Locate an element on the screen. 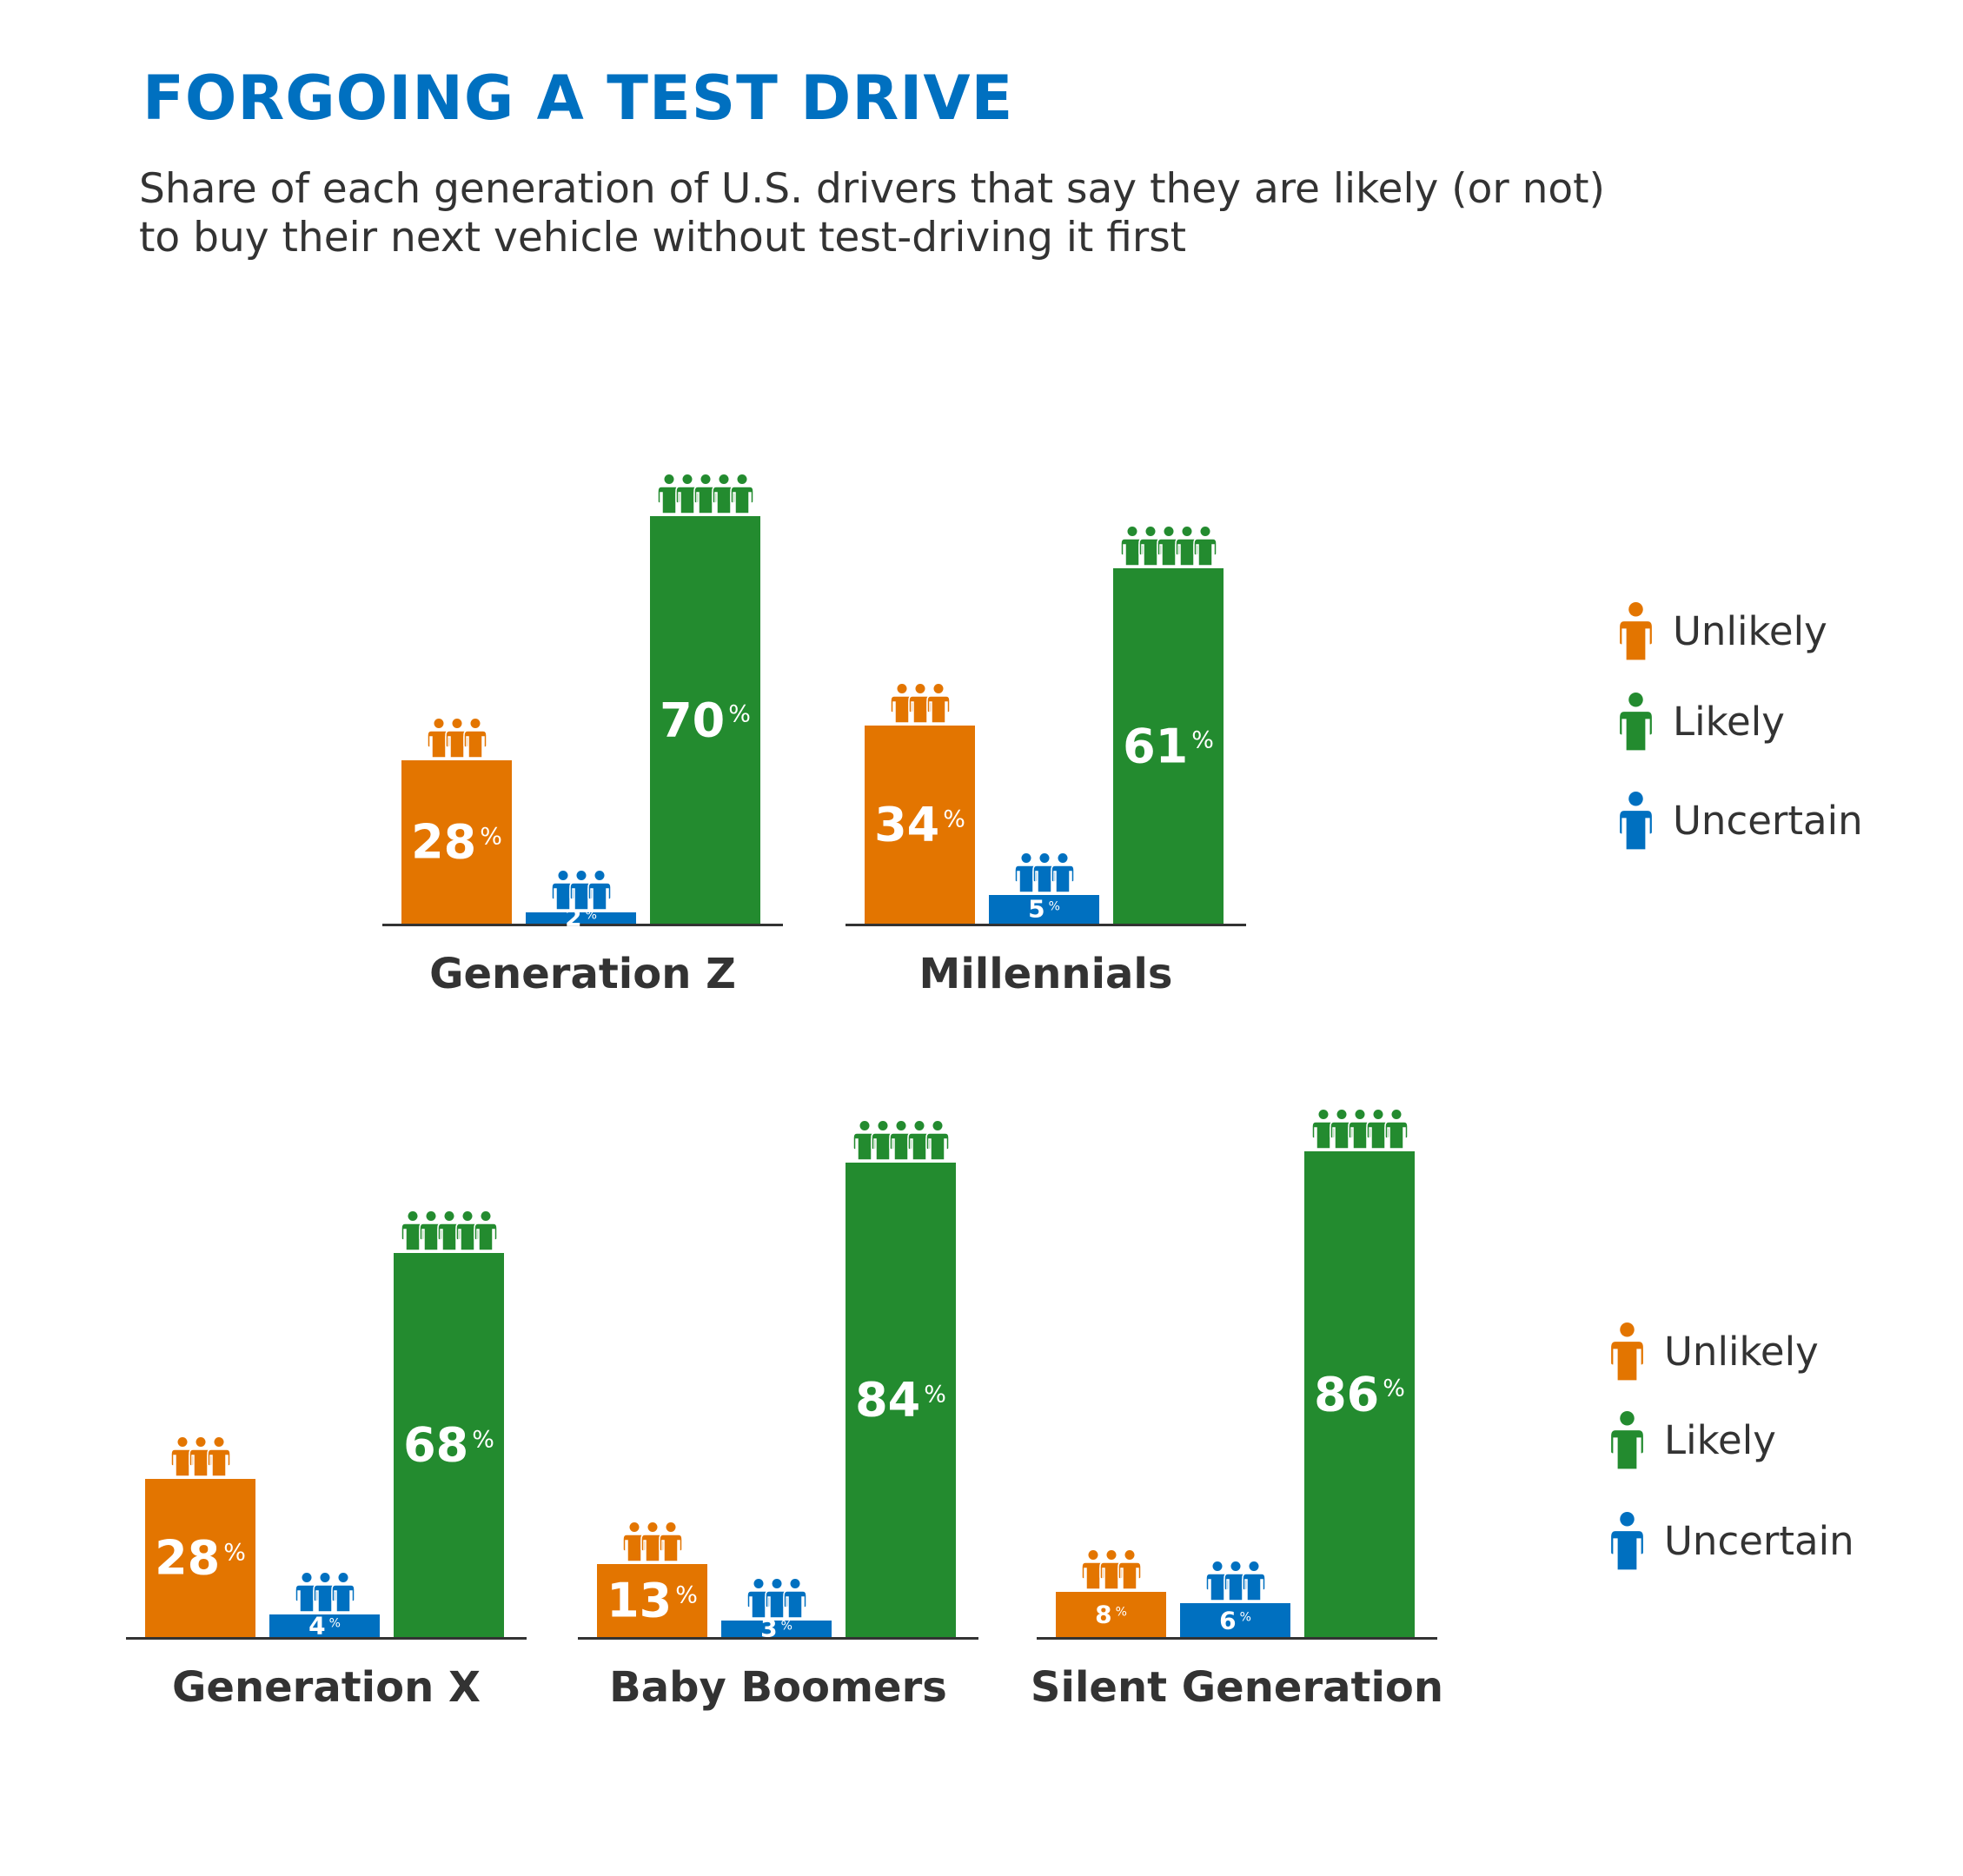  chart-title: FORGOING A TEST DRIVE is located at coordinates (578, 99).